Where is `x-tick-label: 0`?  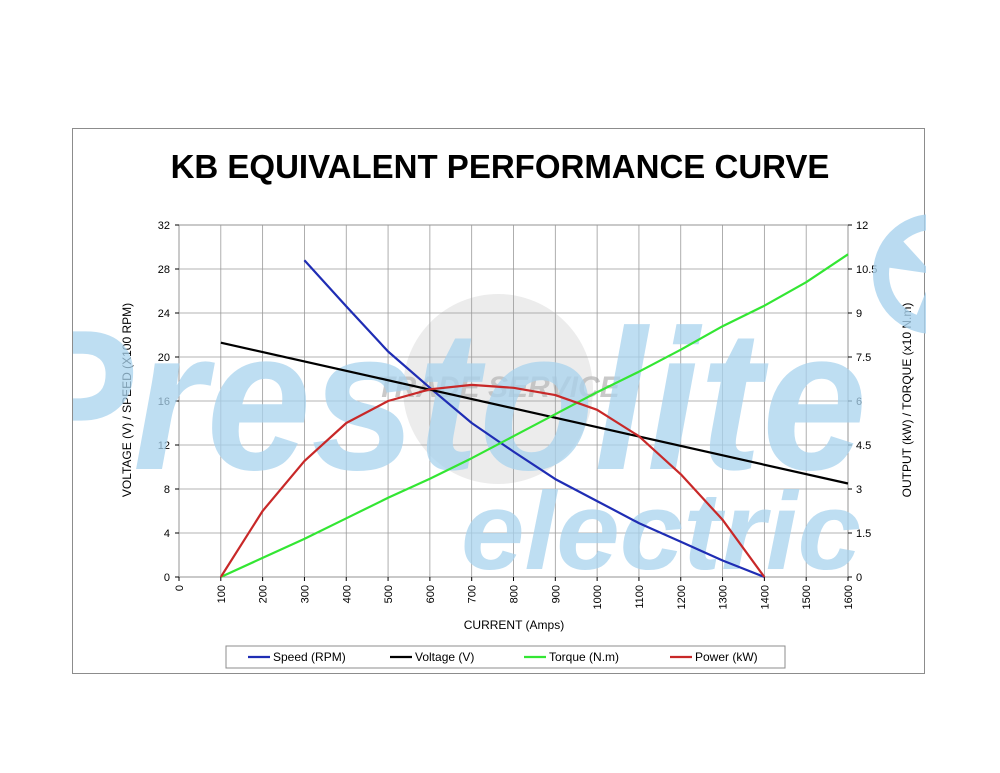 x-tick-label: 0 is located at coordinates (180, 588).